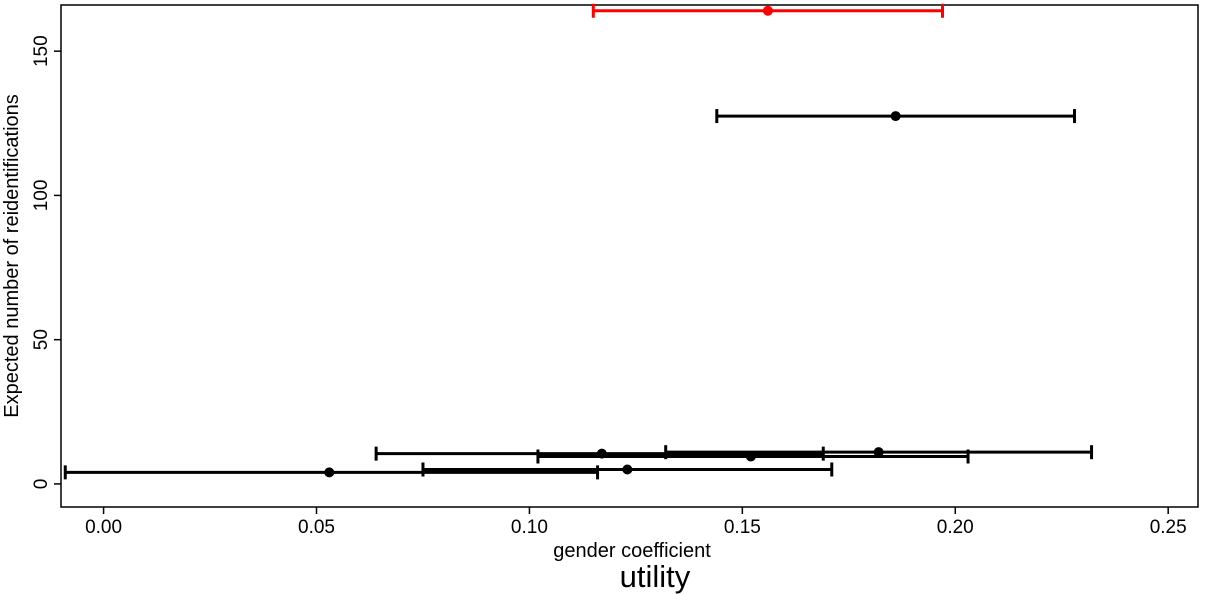 The width and height of the screenshot is (1218, 594). I want to click on x-tick-label: 0.20, so click(955, 527).